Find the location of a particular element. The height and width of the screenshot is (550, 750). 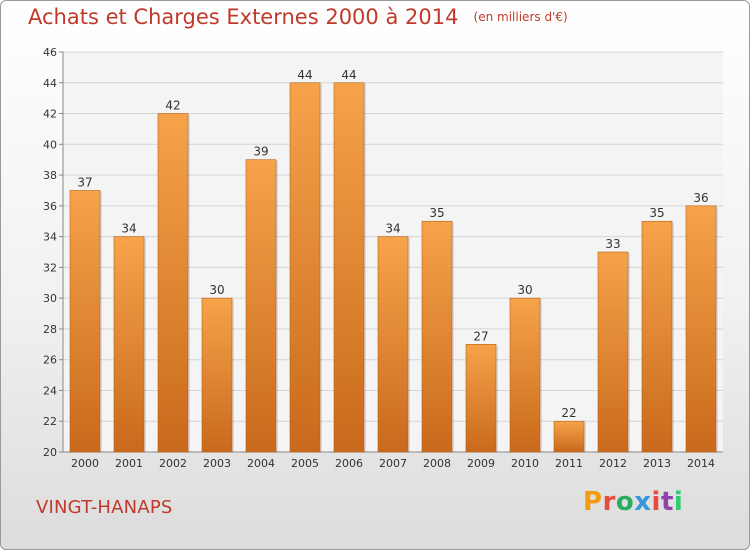

logo-letter: o is located at coordinates (625, 502).